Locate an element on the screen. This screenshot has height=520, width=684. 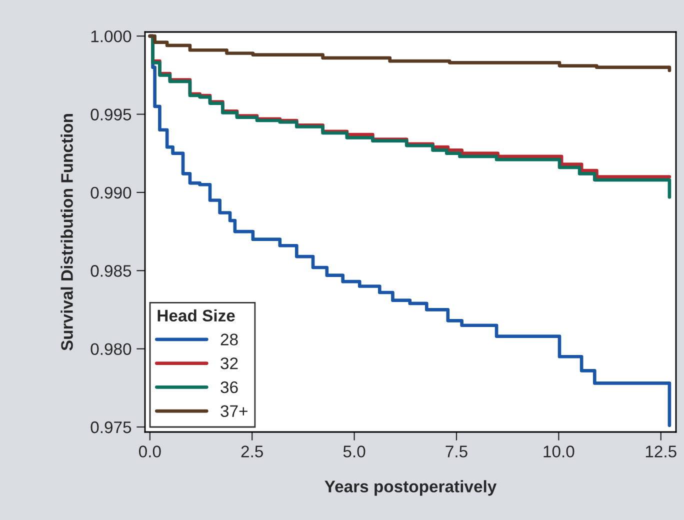
x-tick-label: 2.5 is located at coordinates (252, 452).